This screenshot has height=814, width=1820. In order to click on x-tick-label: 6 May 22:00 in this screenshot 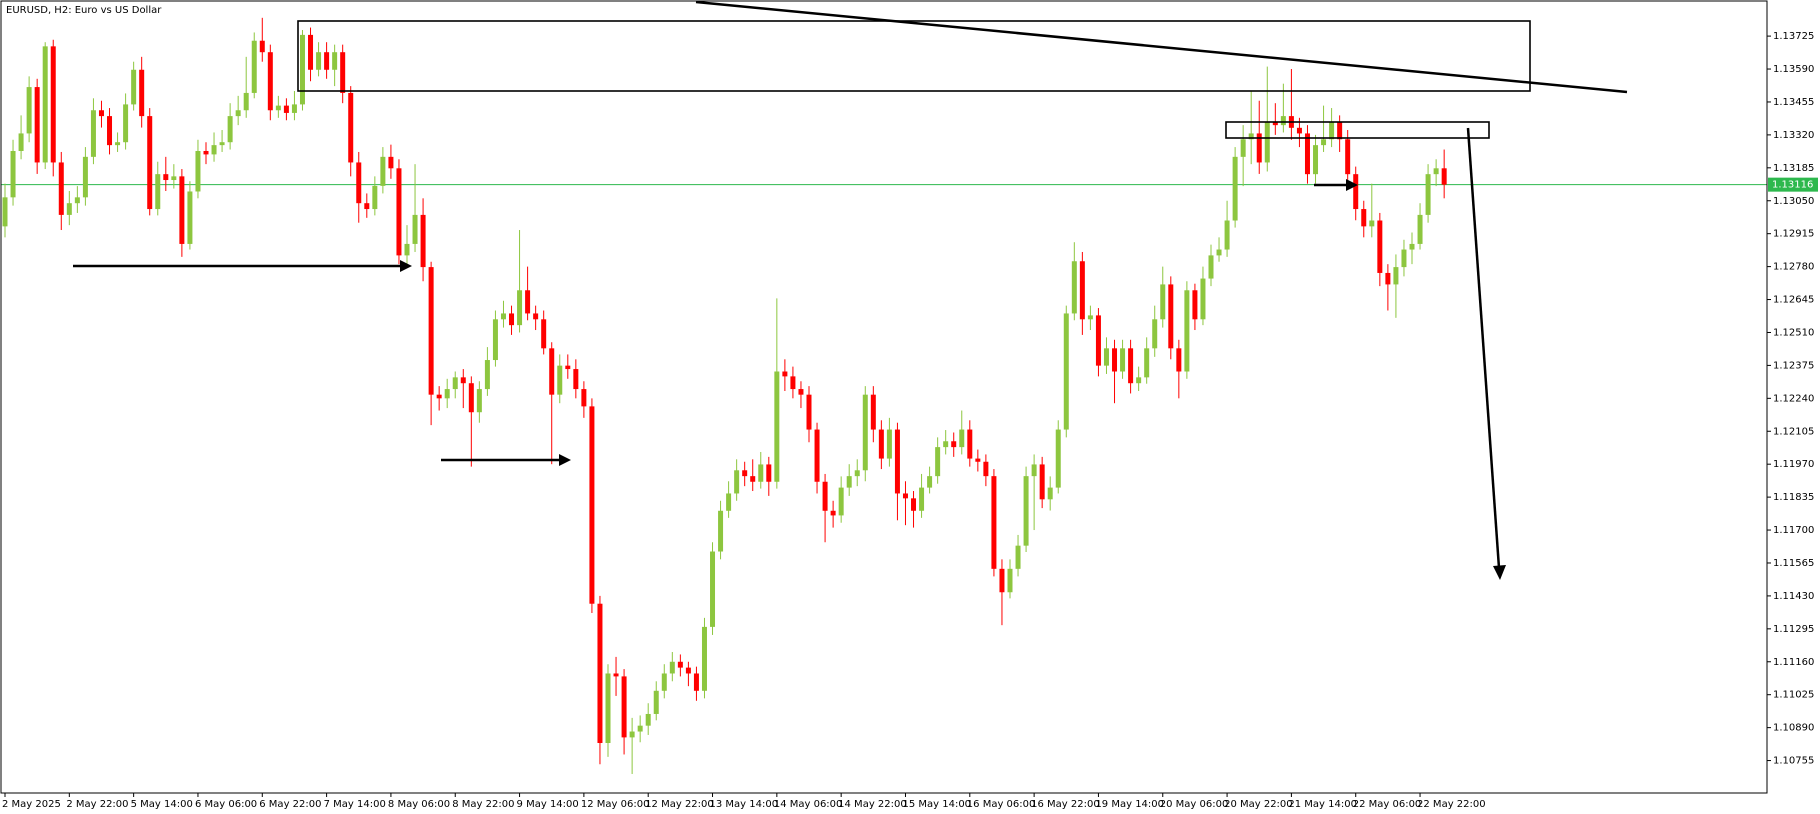, I will do `click(290, 804)`.